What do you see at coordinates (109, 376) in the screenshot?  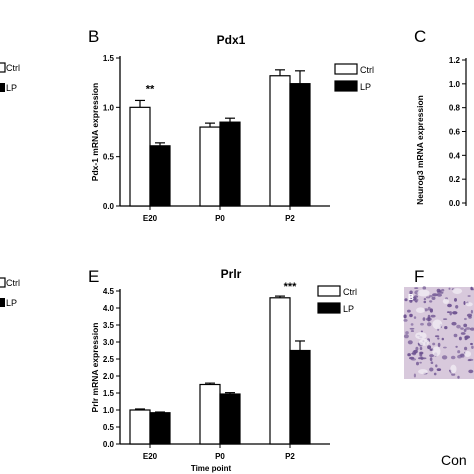 I see `y-tick-label: 2.0` at bounding box center [109, 376].